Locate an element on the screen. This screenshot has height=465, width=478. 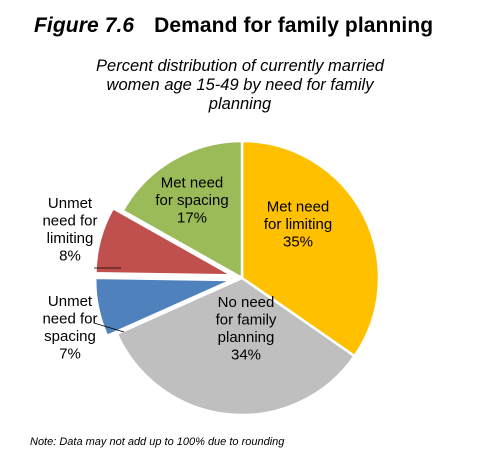
subtitle-line: women age 15-49 by need for family is located at coordinates (240, 85).